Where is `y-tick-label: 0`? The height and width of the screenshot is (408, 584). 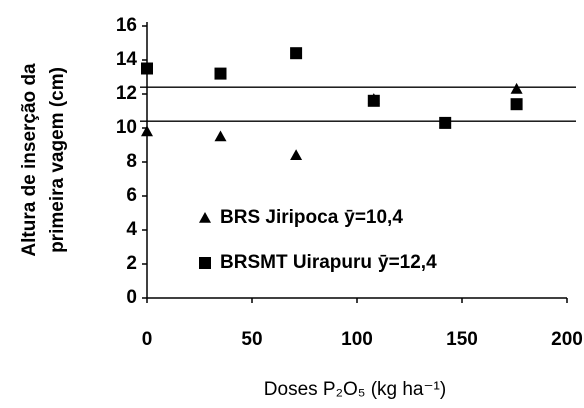
y-tick-label: 0 is located at coordinates (131, 297).